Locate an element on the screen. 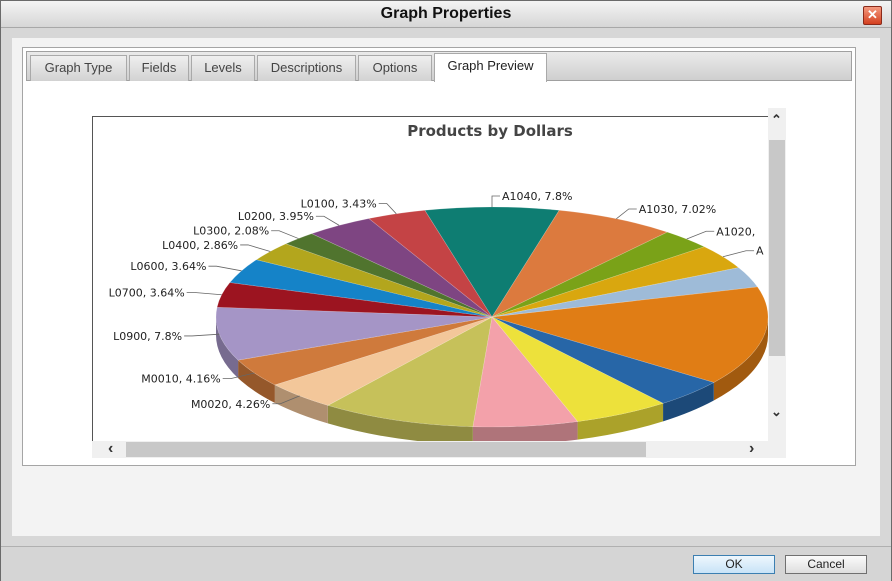 This screenshot has height=581, width=892. tab-options: Options is located at coordinates (395, 68).